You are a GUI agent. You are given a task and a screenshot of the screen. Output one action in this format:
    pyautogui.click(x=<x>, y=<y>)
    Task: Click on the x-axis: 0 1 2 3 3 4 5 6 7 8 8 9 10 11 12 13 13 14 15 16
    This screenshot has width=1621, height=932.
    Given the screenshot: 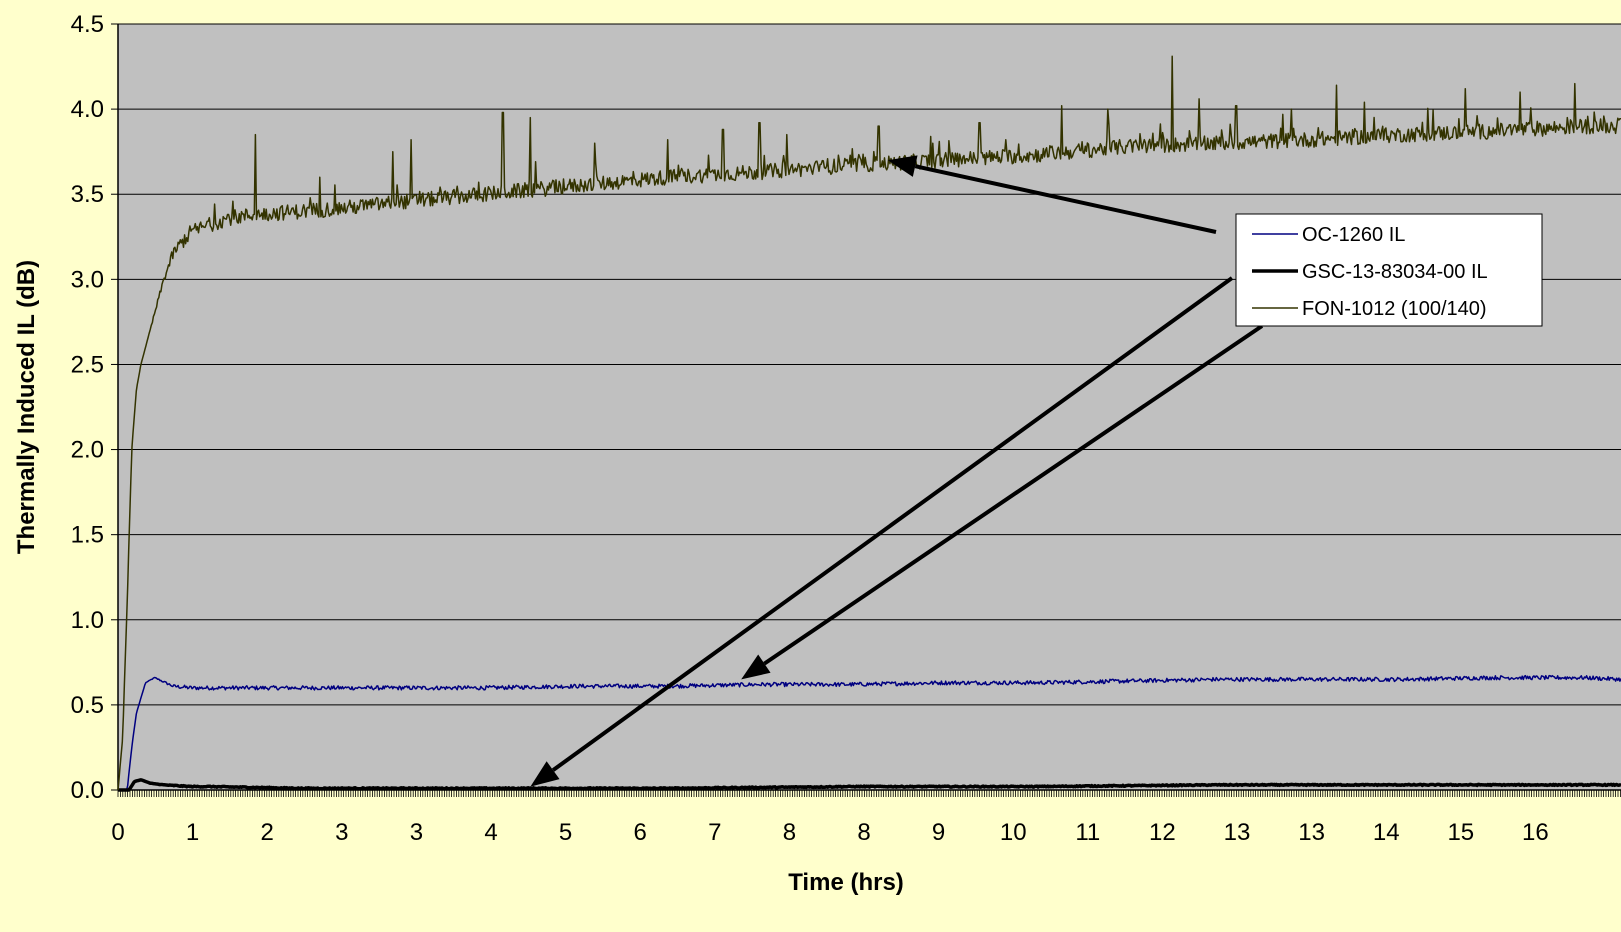 What is the action you would take?
    pyautogui.click(x=866, y=817)
    